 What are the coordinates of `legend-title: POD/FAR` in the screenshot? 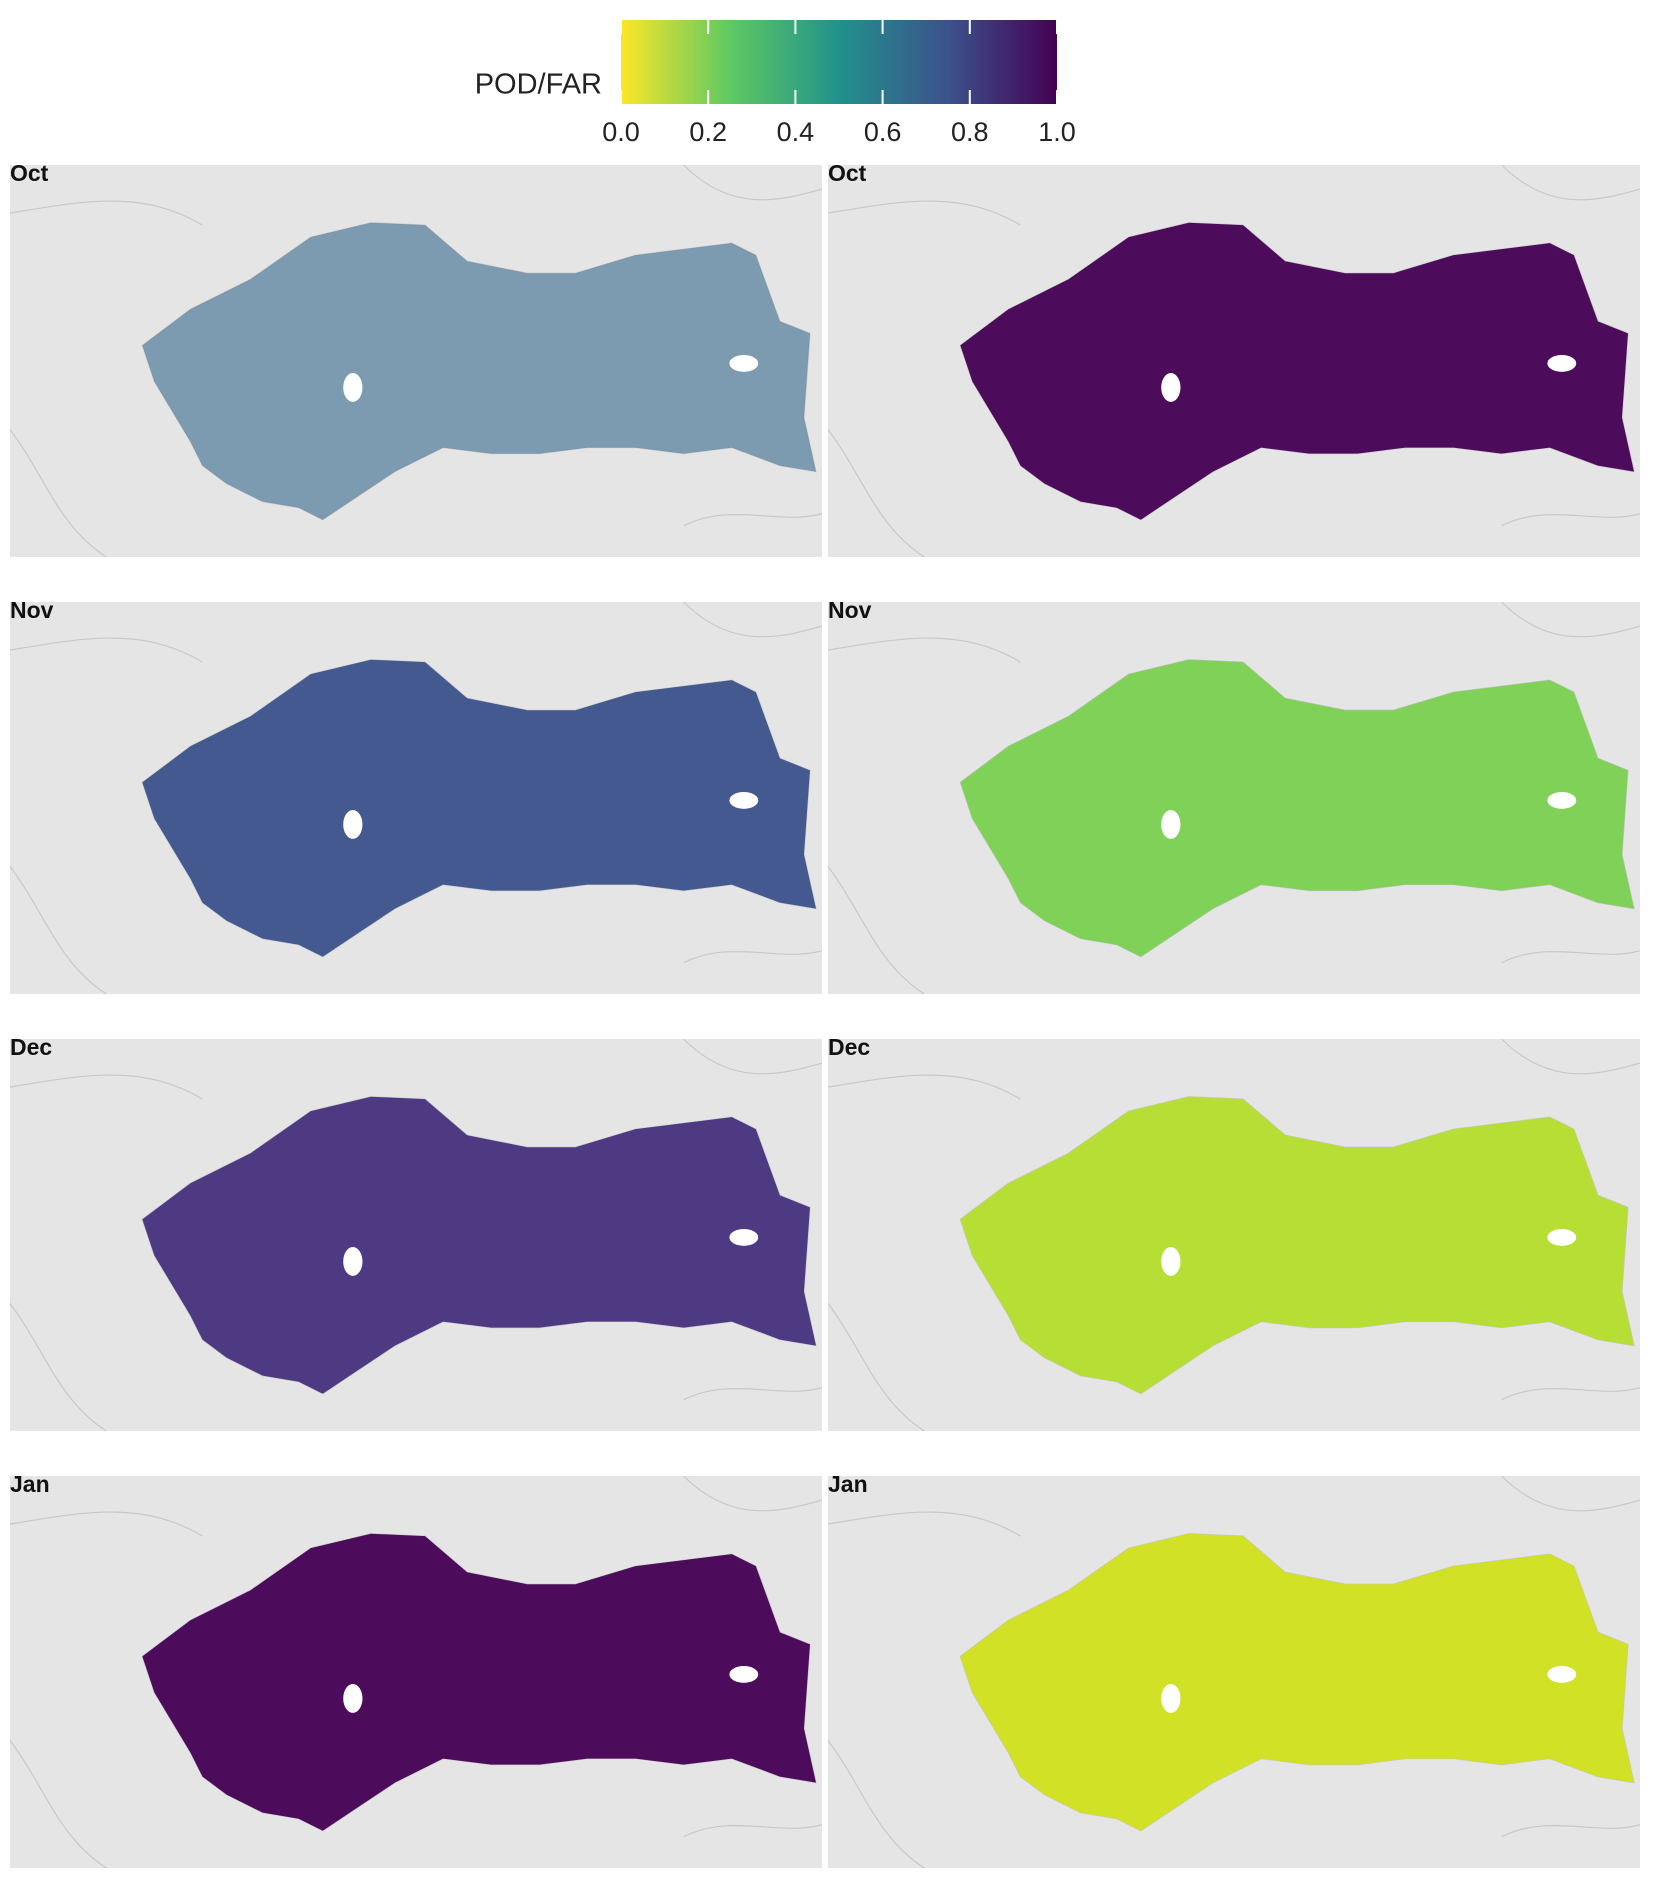 It's located at (538, 85).